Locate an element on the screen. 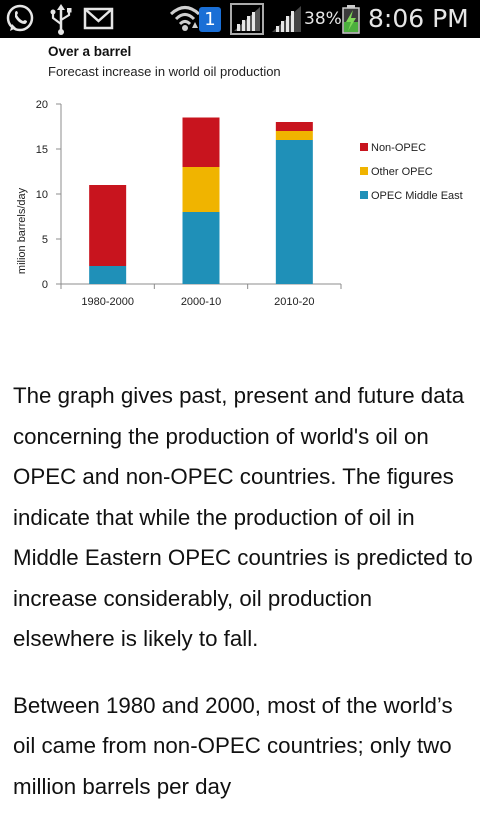 The width and height of the screenshot is (480, 833). mail-icon is located at coordinates (98, 18).